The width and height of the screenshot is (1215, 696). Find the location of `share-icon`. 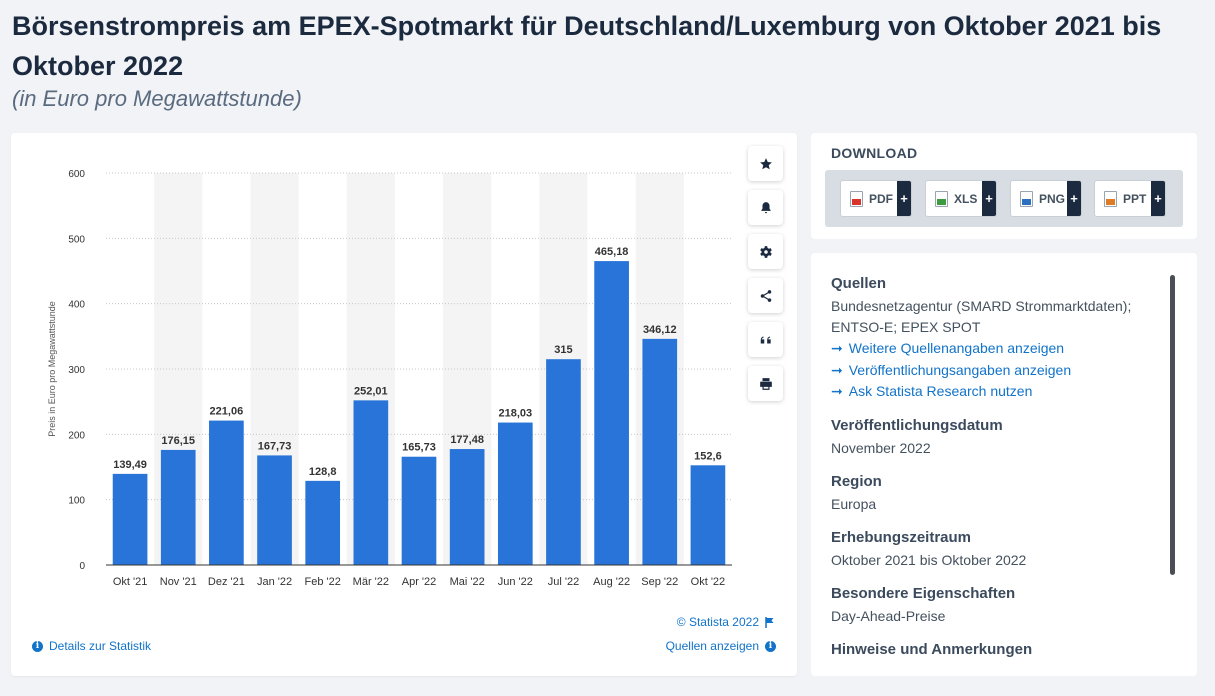

share-icon is located at coordinates (765, 295).